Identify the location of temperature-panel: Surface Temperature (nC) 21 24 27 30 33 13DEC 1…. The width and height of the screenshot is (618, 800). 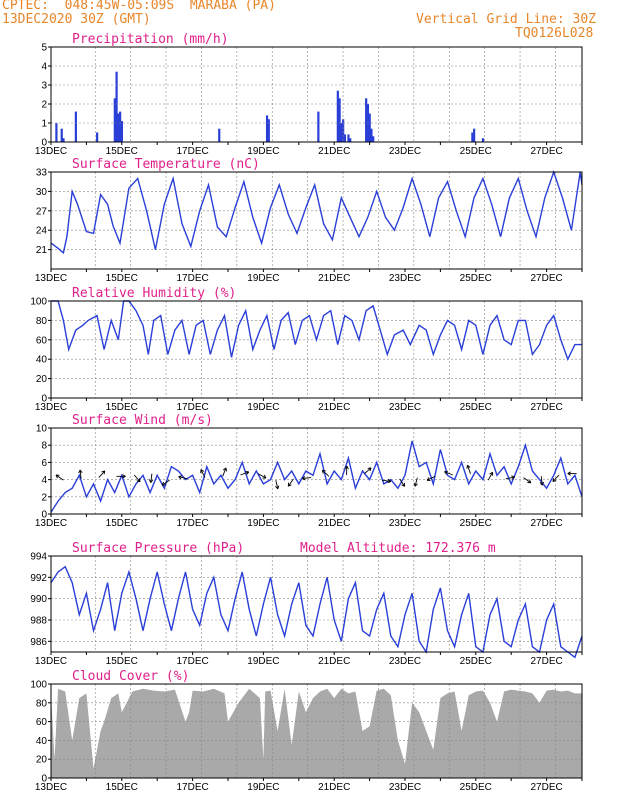
(309, 220).